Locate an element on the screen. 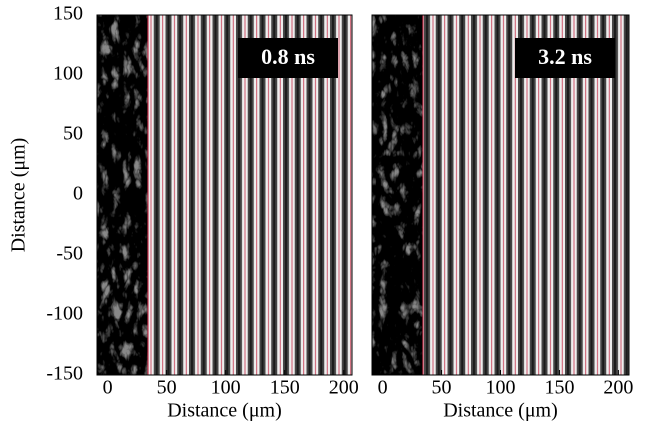 The image size is (646, 430). y-tick-label: 50 is located at coordinates (73, 134).